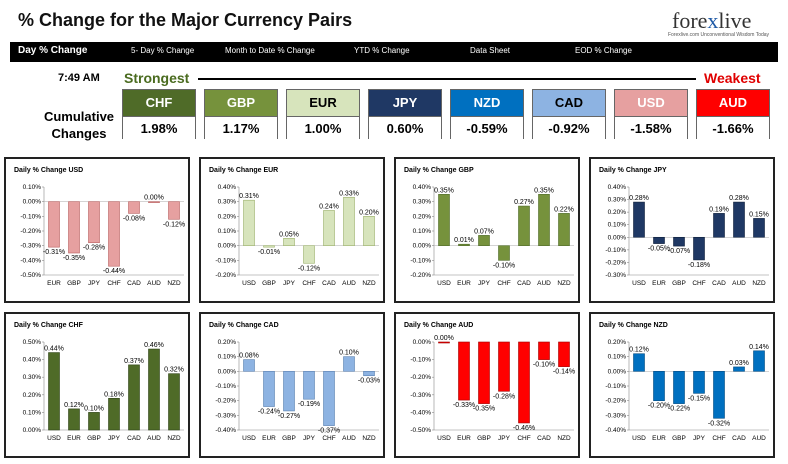 Image resolution: width=788 pixels, height=464 pixels. What do you see at coordinates (719, 395) in the screenshot?
I see `bar-chf` at bounding box center [719, 395].